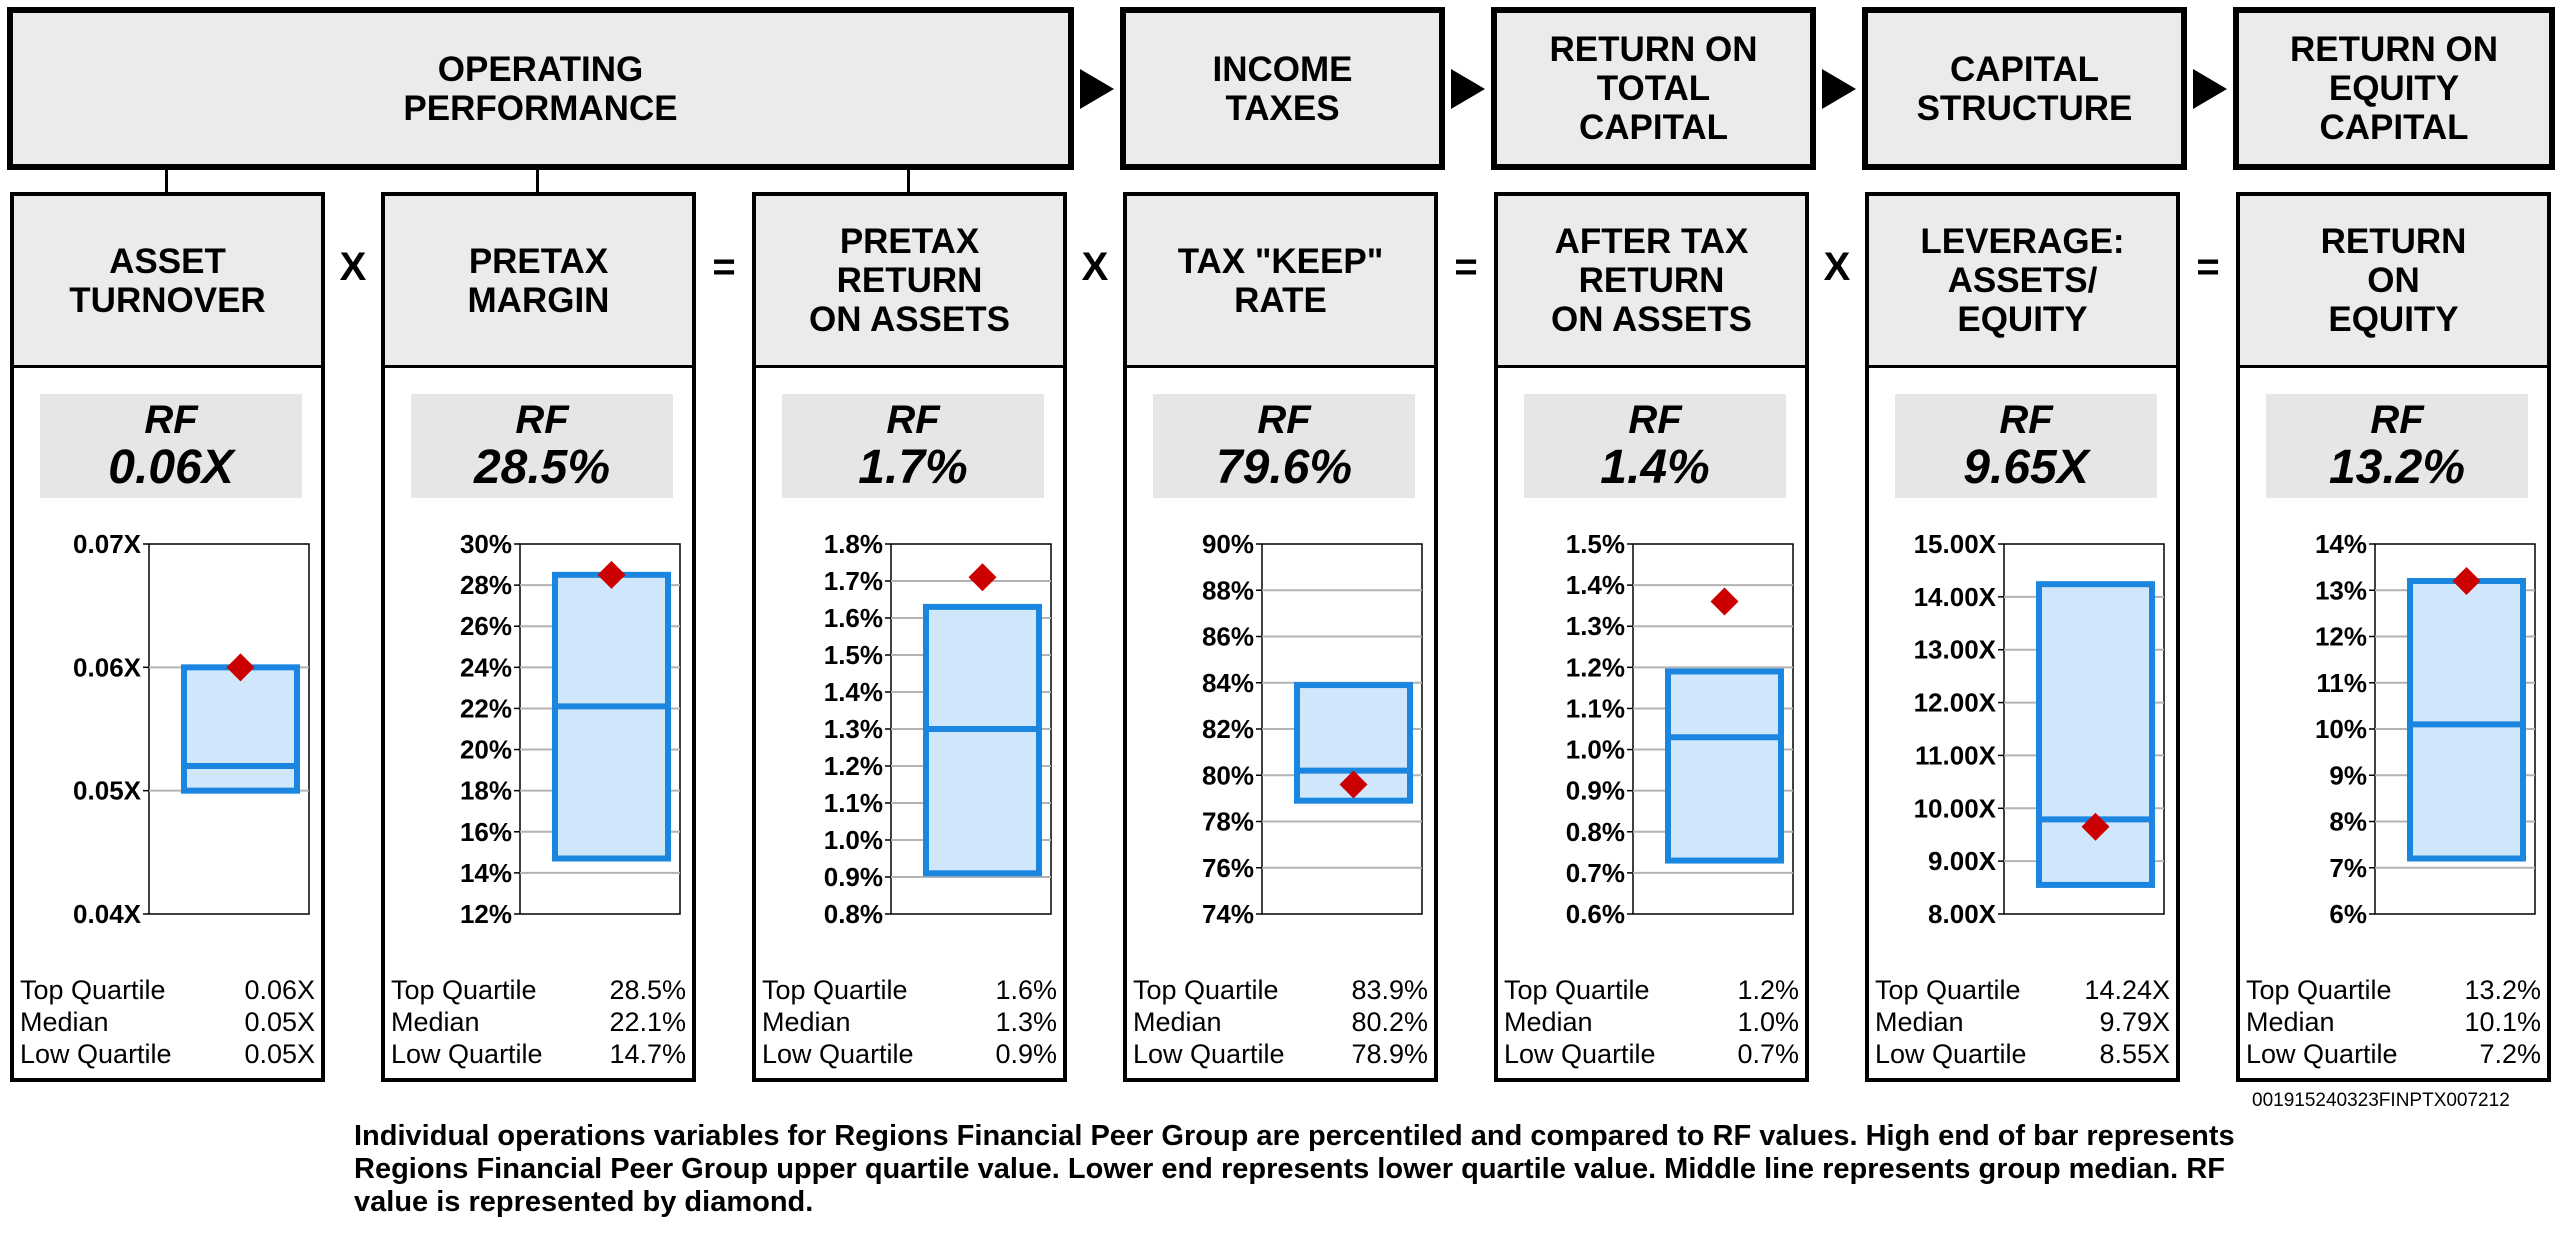 The image size is (2560, 1236). What do you see at coordinates (1595, 873) in the screenshot?
I see `tick-label: 0.7%` at bounding box center [1595, 873].